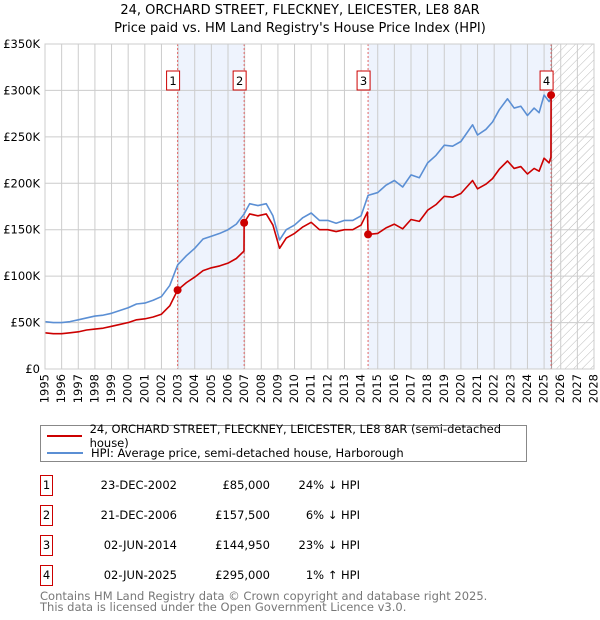  What do you see at coordinates (544, 388) in the screenshot?
I see `x-tick-label: 2025` at bounding box center [544, 388].